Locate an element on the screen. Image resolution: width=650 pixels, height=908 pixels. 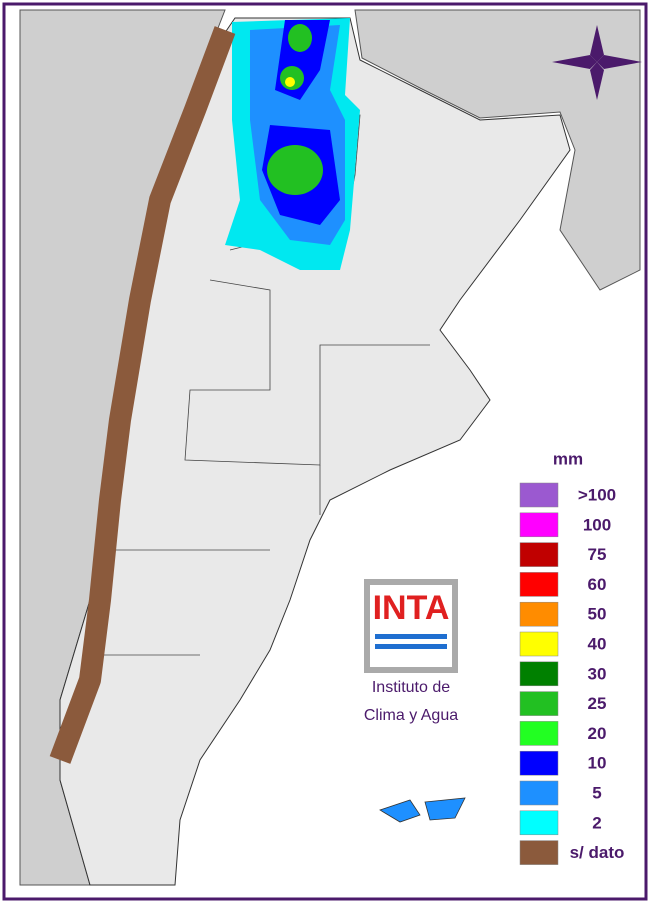
legend: >100 100 75 60 50 40 30 25 20 10 5 2 s/ dato is located at coordinates (572, 673).